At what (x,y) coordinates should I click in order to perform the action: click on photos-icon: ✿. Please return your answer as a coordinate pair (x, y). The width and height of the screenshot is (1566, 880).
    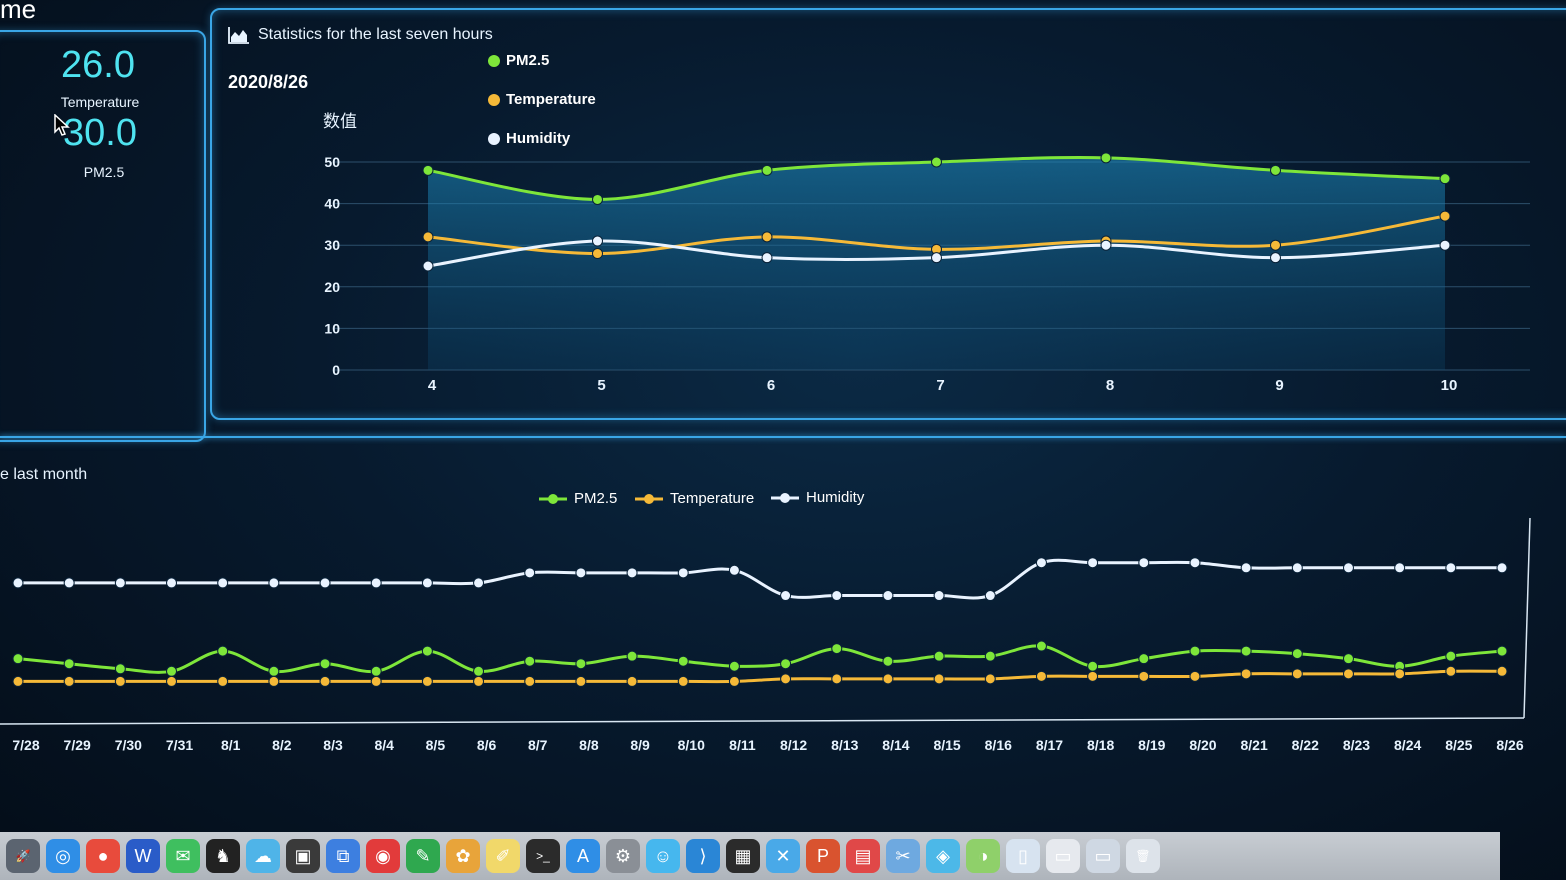
    Looking at the image, I should click on (463, 856).